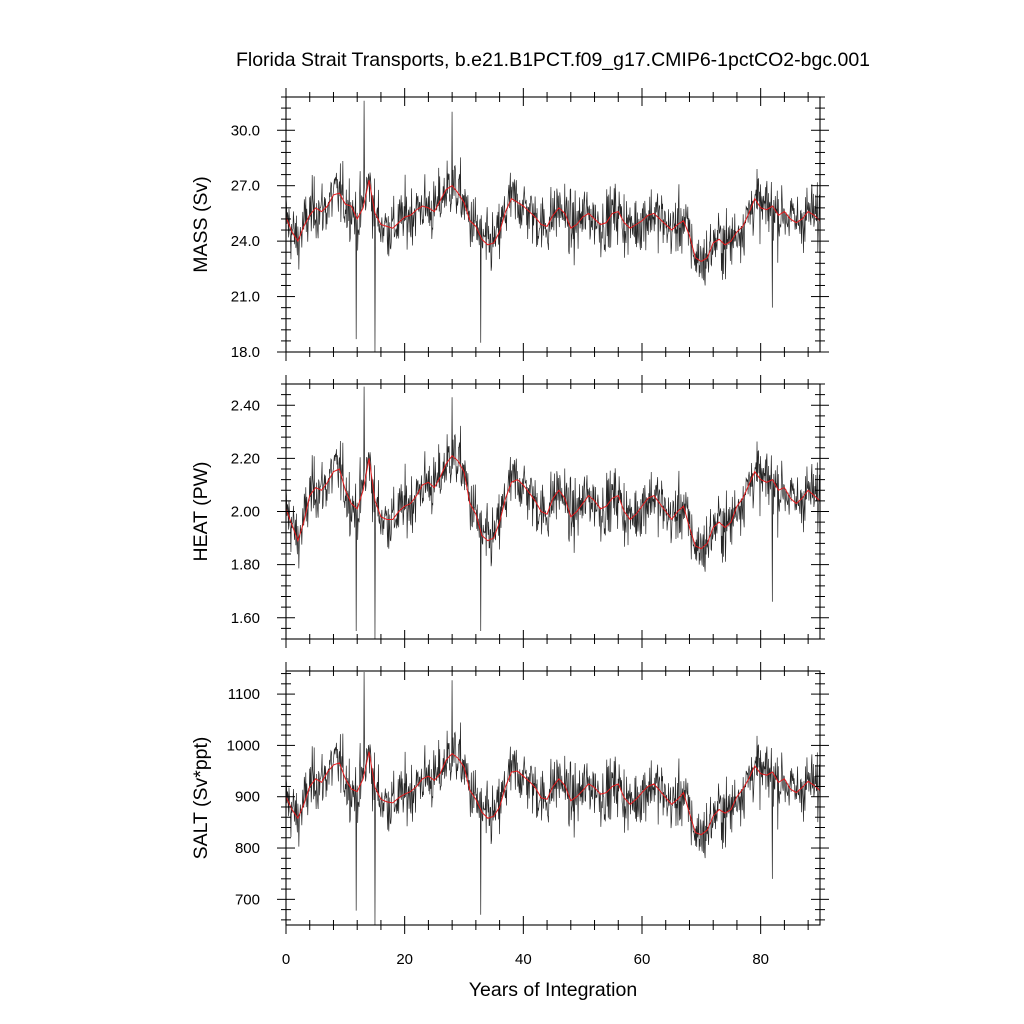 This screenshot has width=1024, height=1024. I want to click on mass-plot-frame, so click(553, 224).